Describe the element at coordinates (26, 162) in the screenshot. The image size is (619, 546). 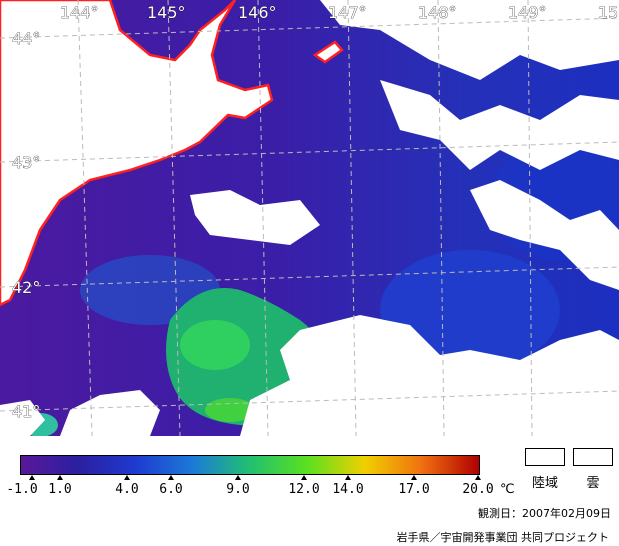
I see `lat-label-43: 43°` at that location.